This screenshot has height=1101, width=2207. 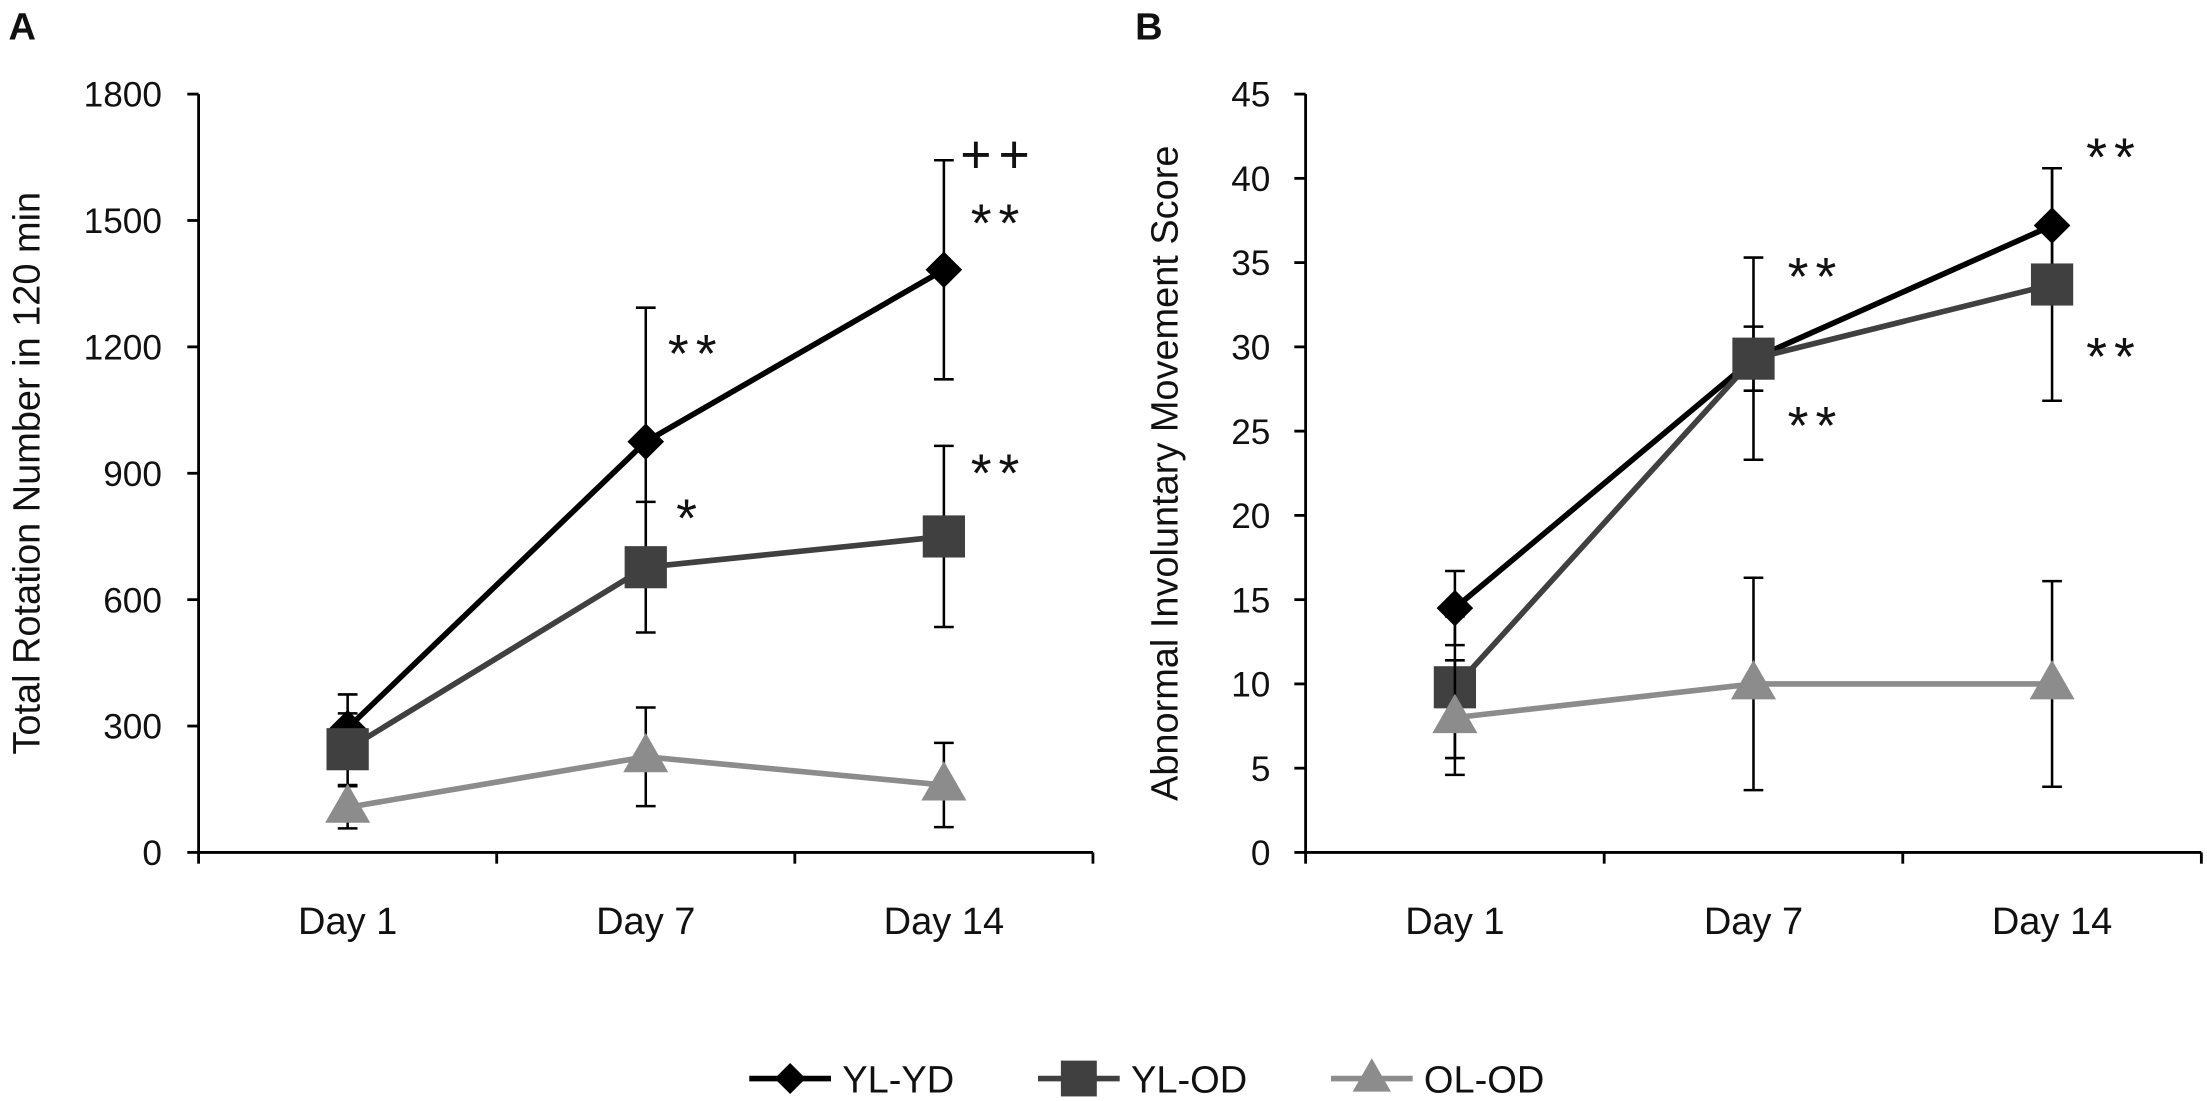 I want to click on y-tick-label: 45, so click(x=1250, y=95).